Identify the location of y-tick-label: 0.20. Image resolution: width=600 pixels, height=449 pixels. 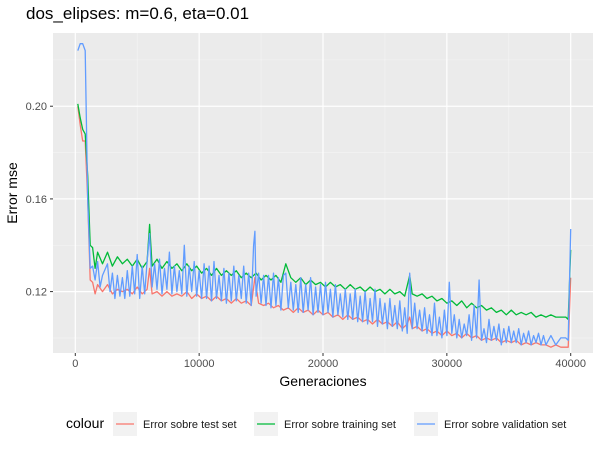
(36, 107).